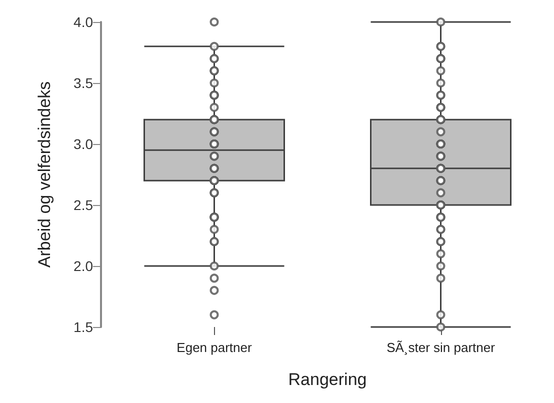 This screenshot has width=554, height=403. What do you see at coordinates (84, 266) in the screenshot?
I see `y-tick-label: 2.0` at bounding box center [84, 266].